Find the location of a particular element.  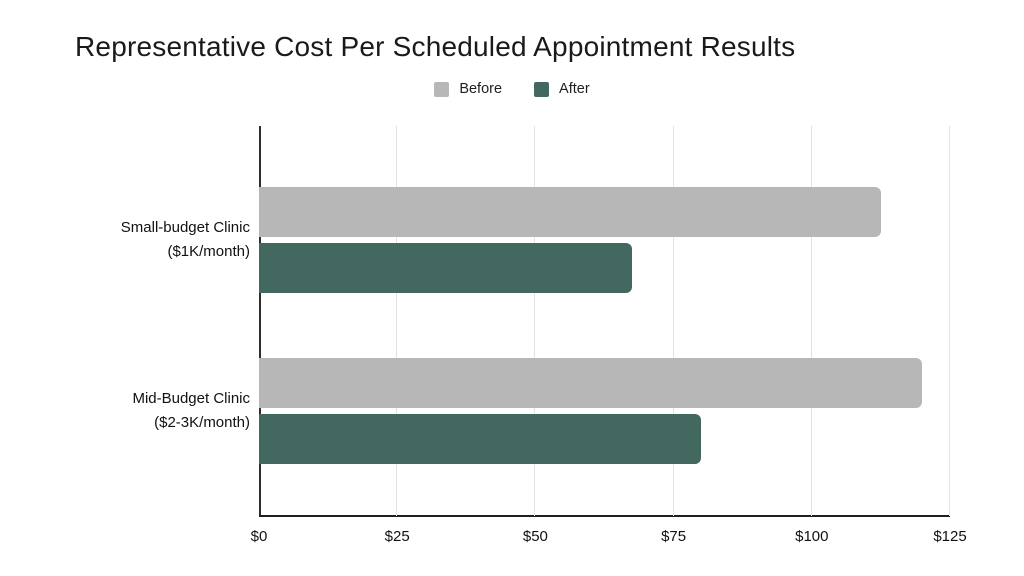

legend-label-before: Before is located at coordinates (481, 89).